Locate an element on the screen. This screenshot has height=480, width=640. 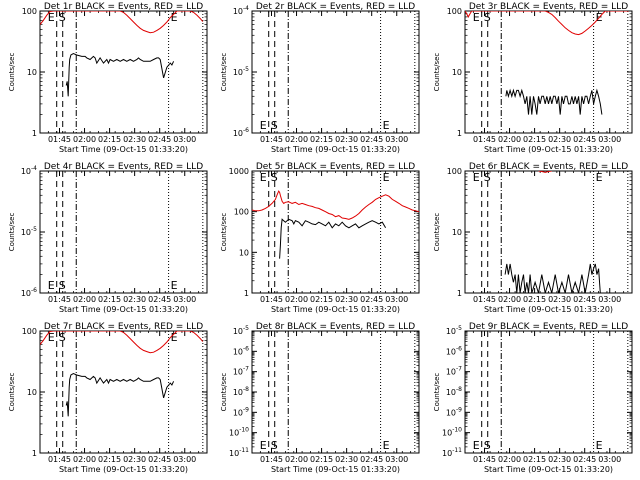
y-tick-label: 10⁻¹¹ is located at coordinates (239, 452).